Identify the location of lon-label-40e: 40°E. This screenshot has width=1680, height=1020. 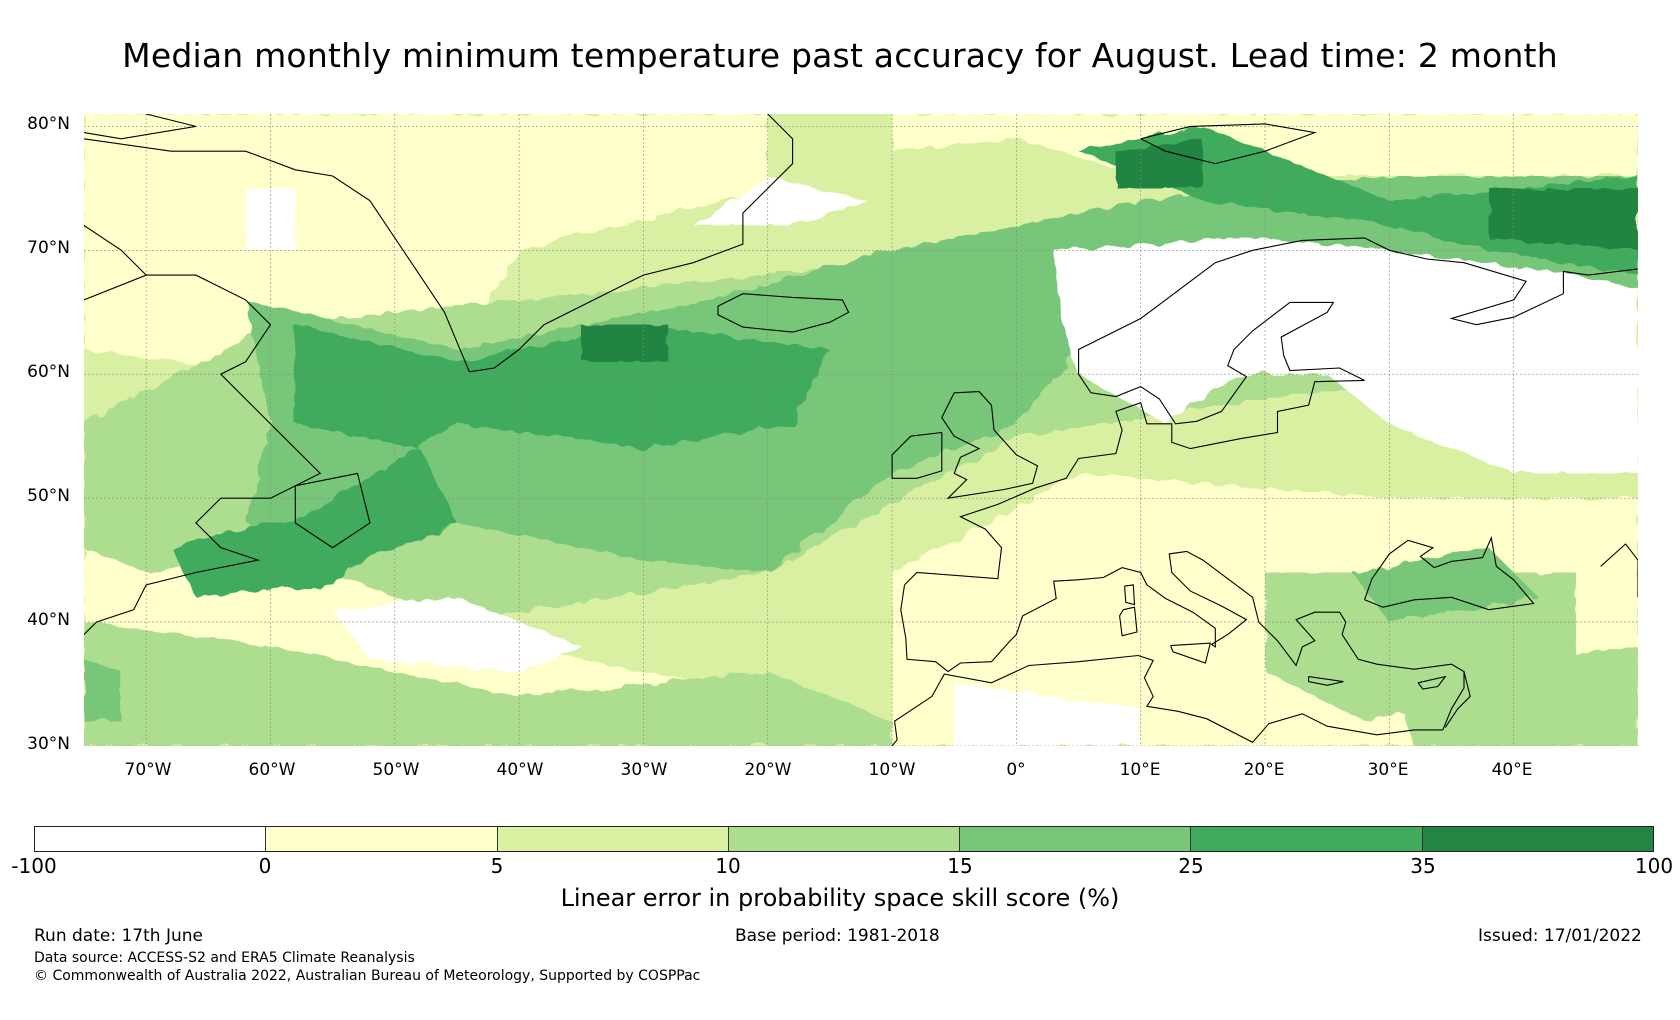
(1512, 770).